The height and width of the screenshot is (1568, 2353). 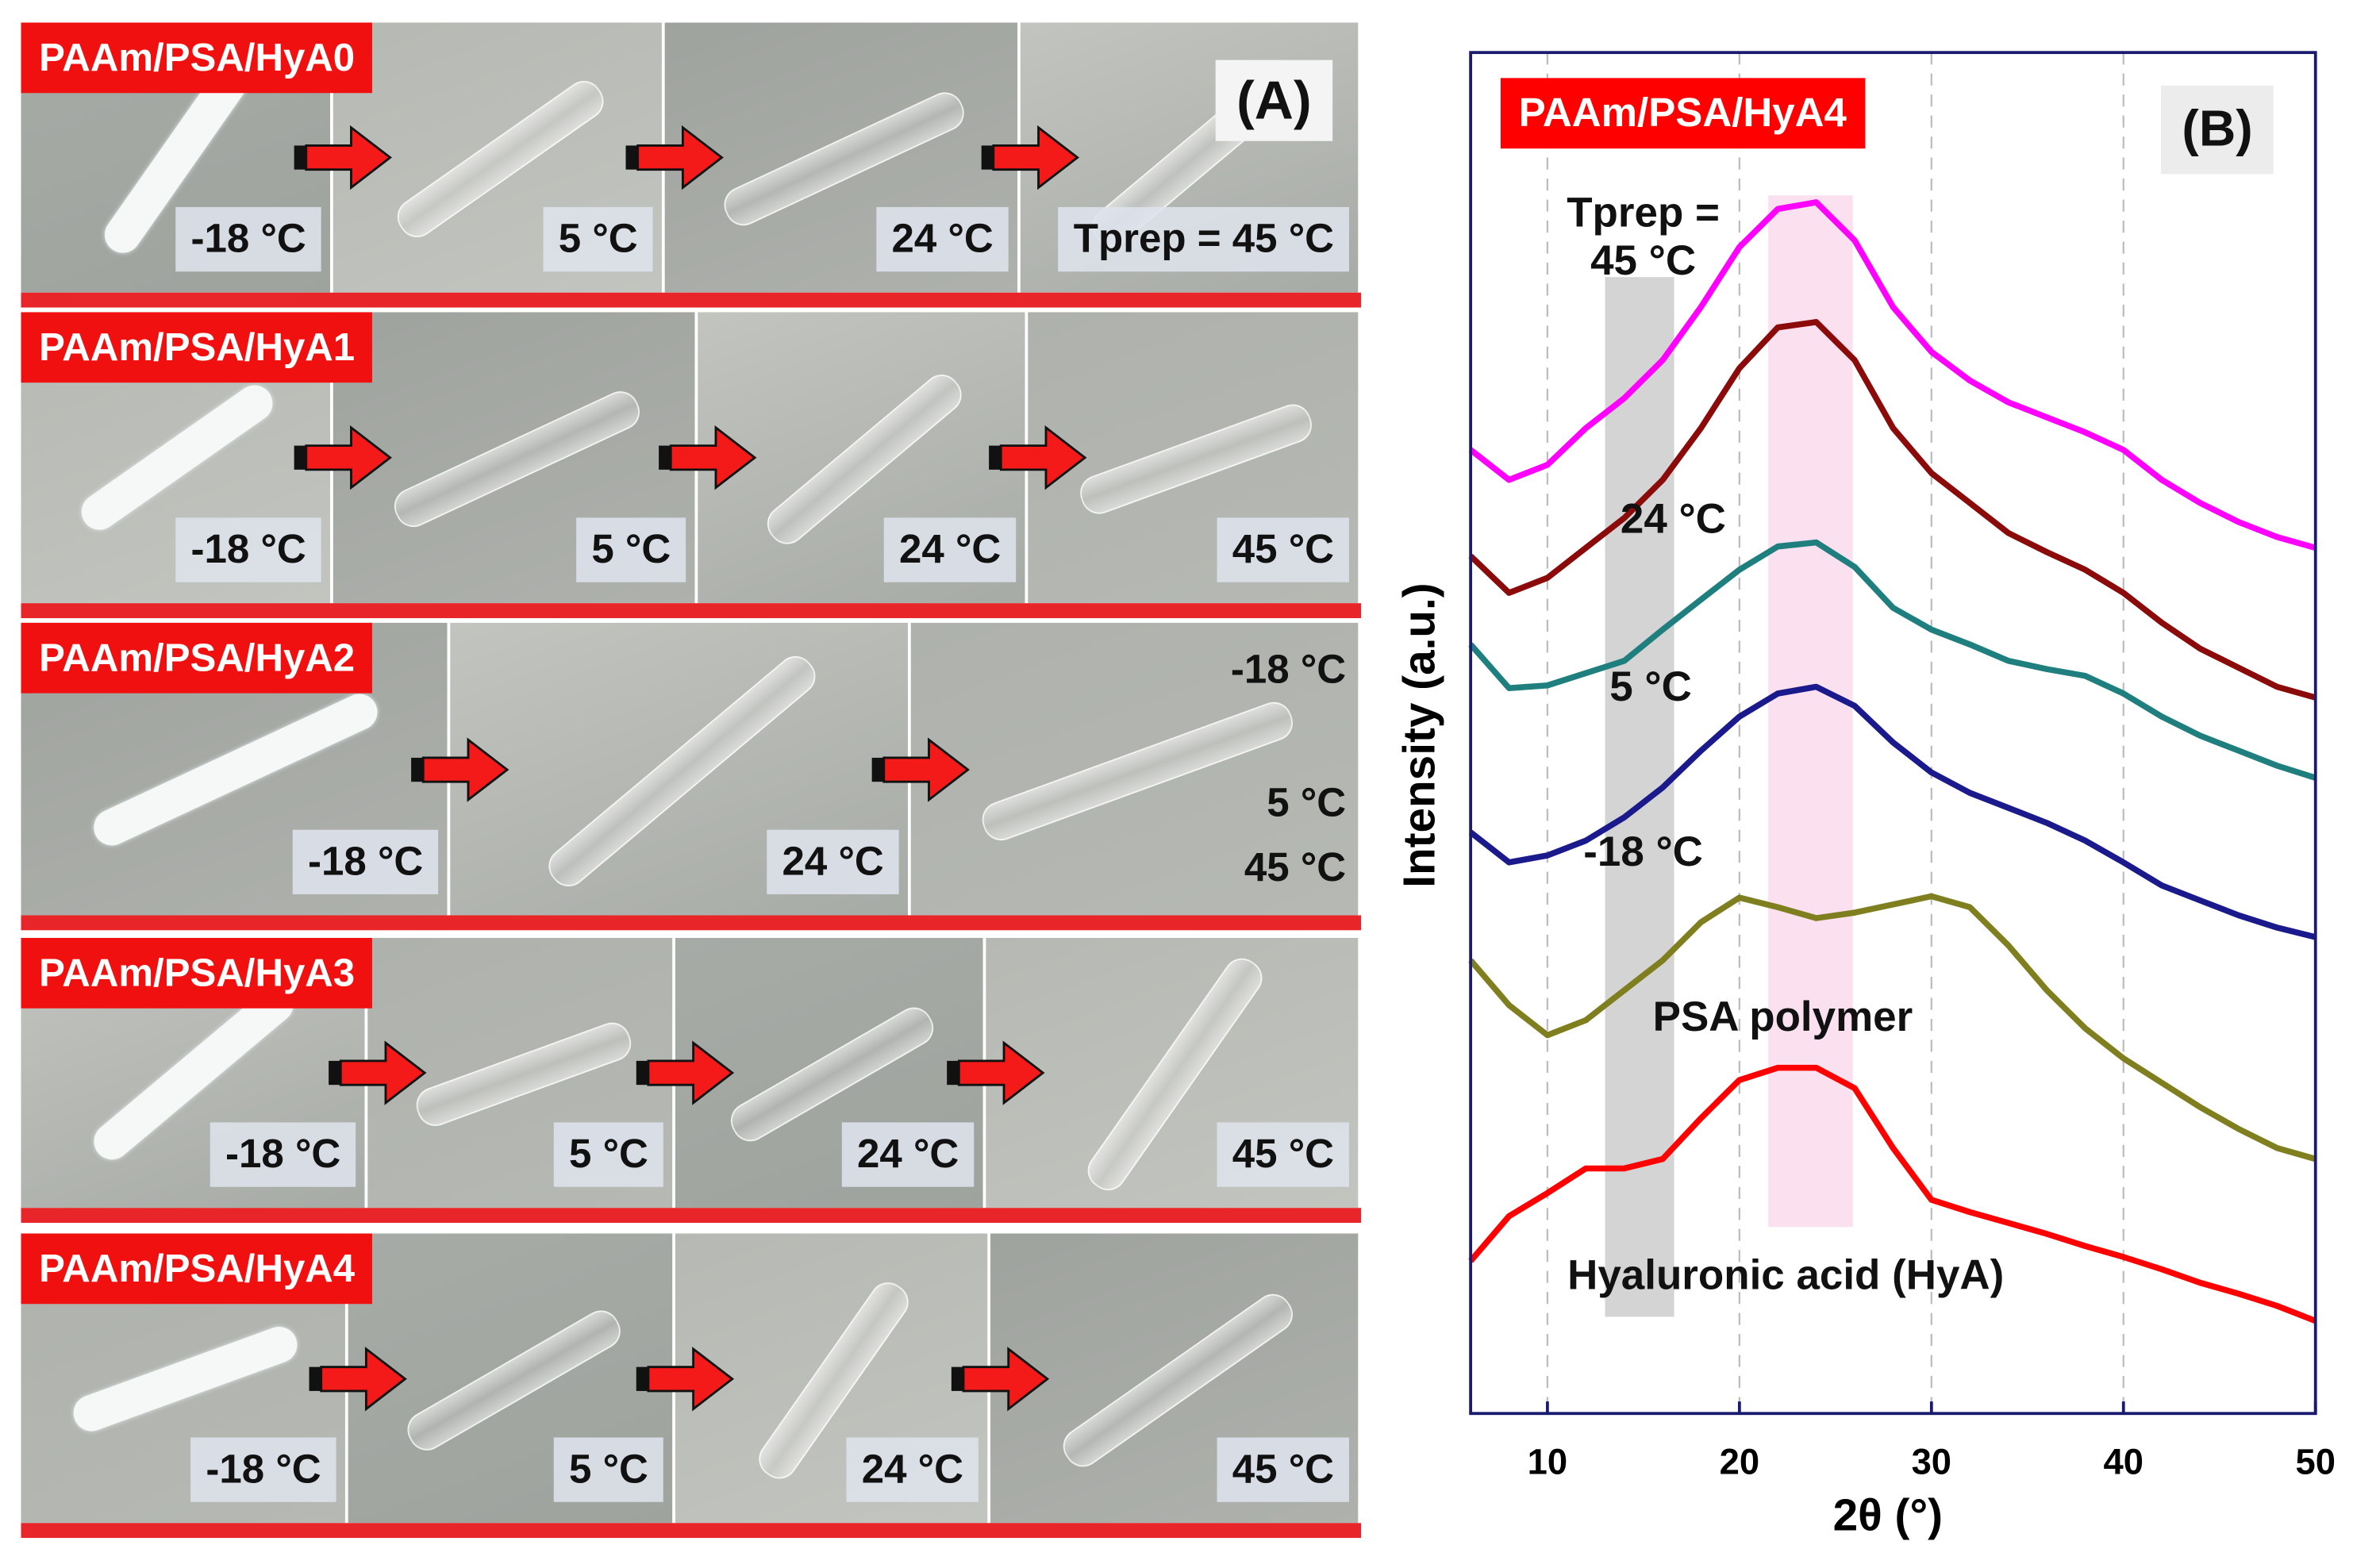 I want to click on series-label: 24 °C, so click(x=1673, y=518).